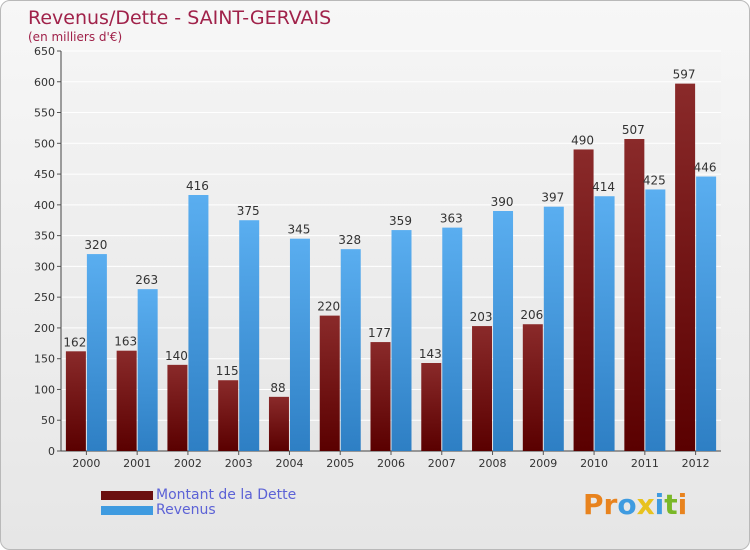 The image size is (750, 550). What do you see at coordinates (176, 356) in the screenshot?
I see `data-label-dette-2002: 140` at bounding box center [176, 356].